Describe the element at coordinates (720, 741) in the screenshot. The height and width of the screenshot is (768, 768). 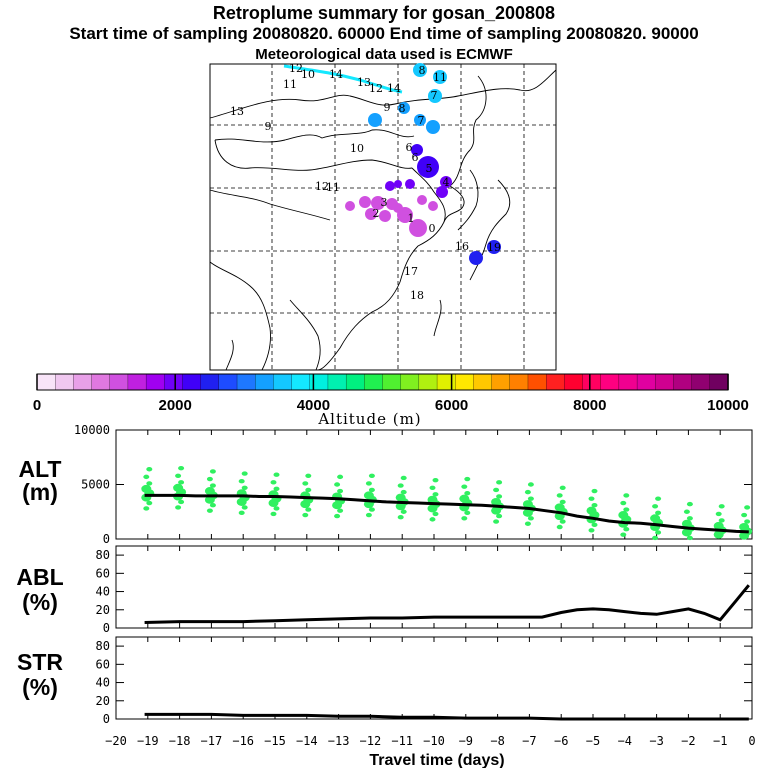
I see `x-tick-label: −1` at that location.